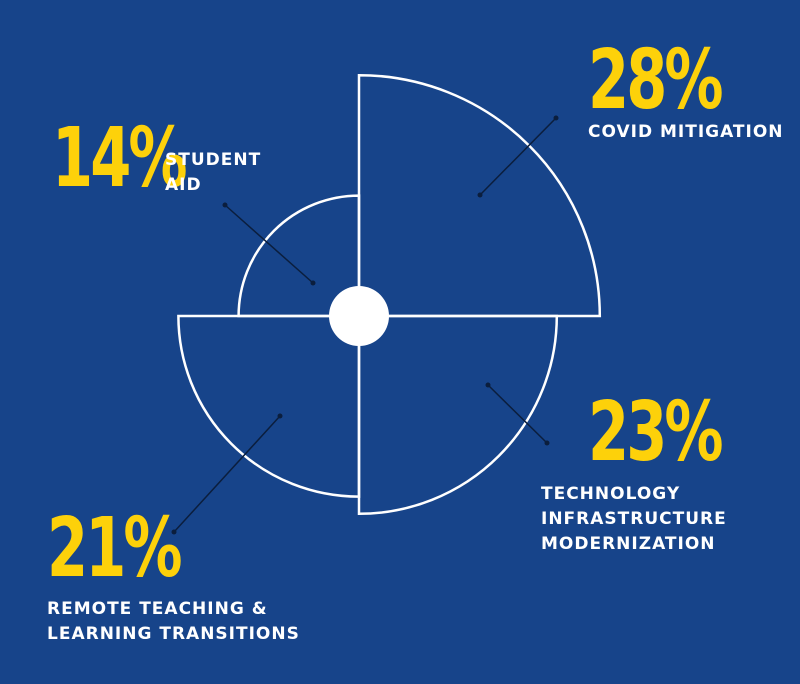 Image resolution: width=800 pixels, height=684 pixels. Describe the element at coordinates (115, 548) in the screenshot. I see `value-label-remote-teaching: 21%` at that location.